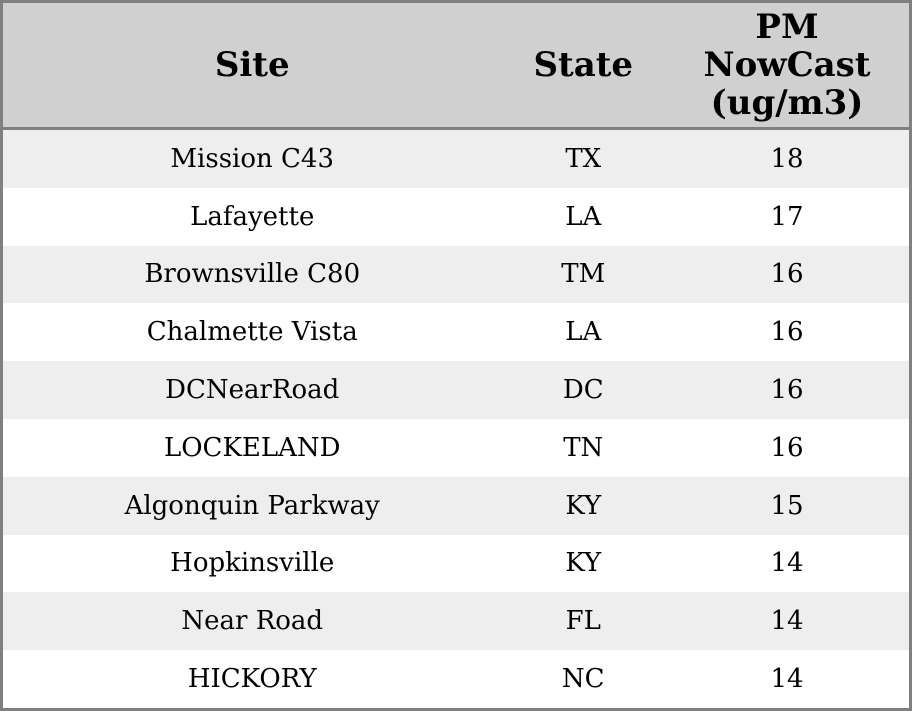  What do you see at coordinates (251, 65) in the screenshot?
I see `column-header-site: Site` at bounding box center [251, 65].